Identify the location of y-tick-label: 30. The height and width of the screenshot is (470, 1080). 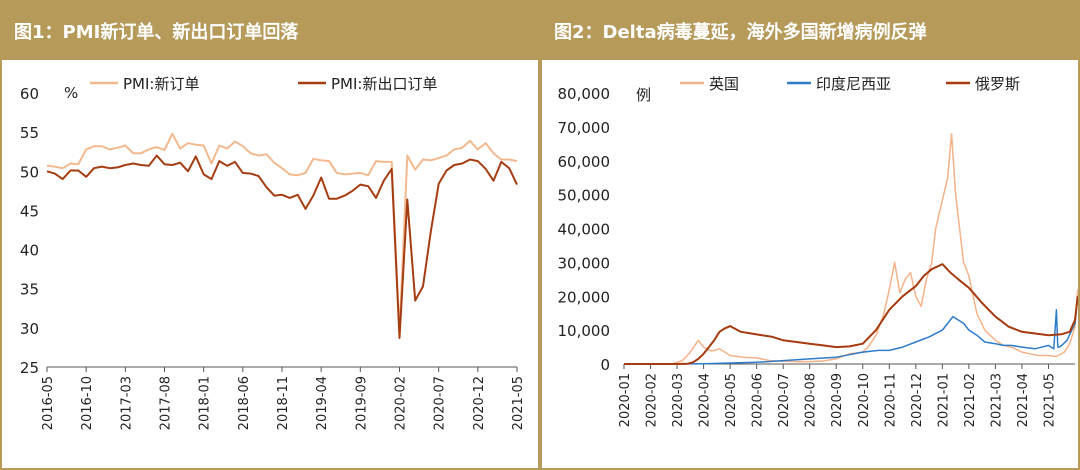
(29, 329).